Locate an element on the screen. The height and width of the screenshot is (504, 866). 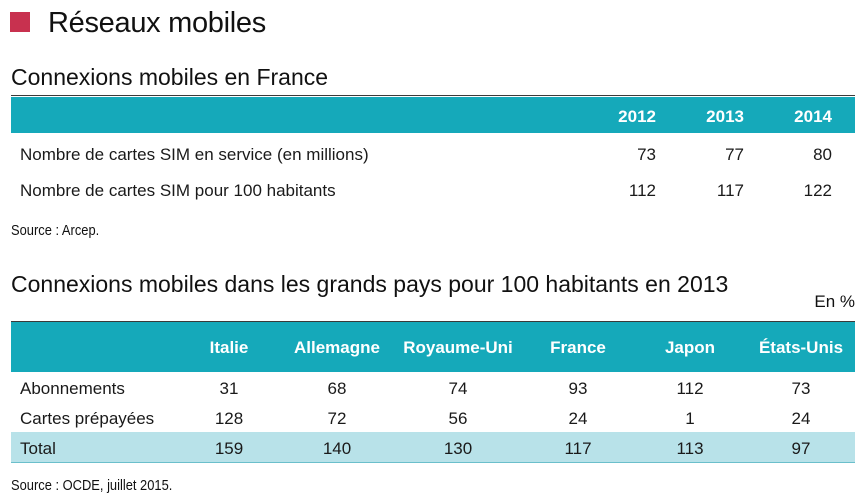
table2-unit-note: En % is located at coordinates (834, 301).